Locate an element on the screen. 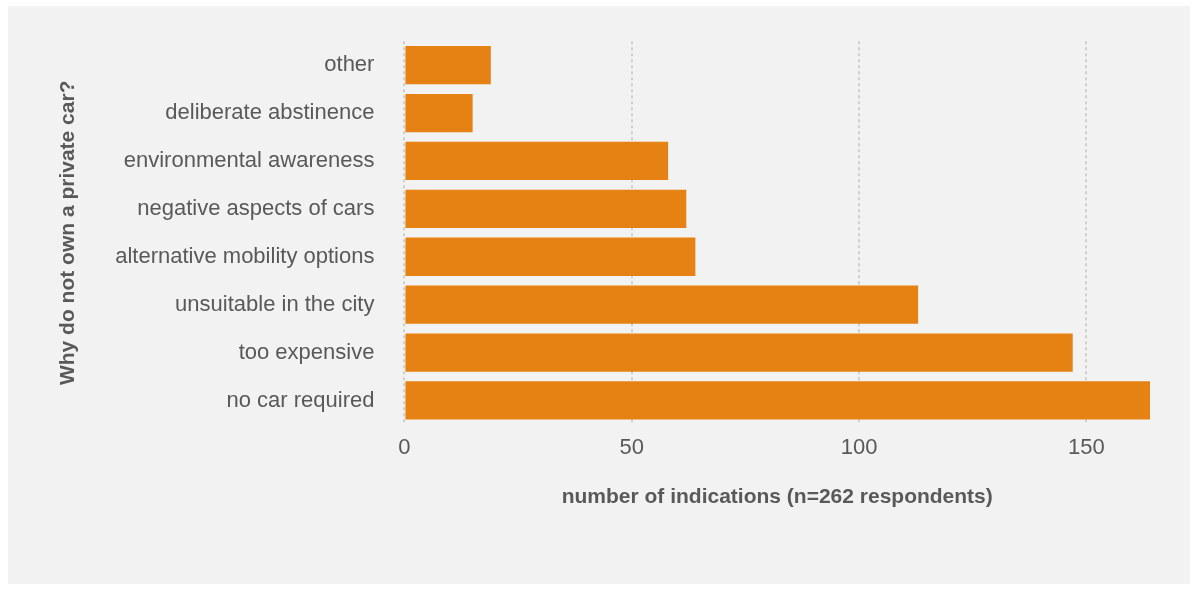 The image size is (1198, 592). y-tick-label: environmental awareness is located at coordinates (249, 160).